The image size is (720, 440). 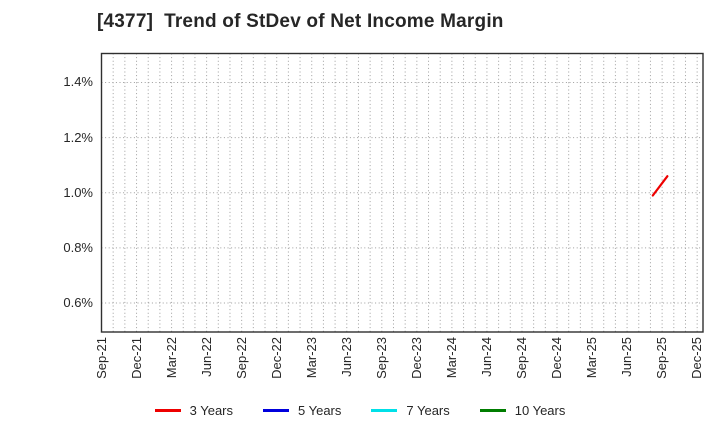 I want to click on x-tick-label: Mar-23, so click(x=311, y=358).